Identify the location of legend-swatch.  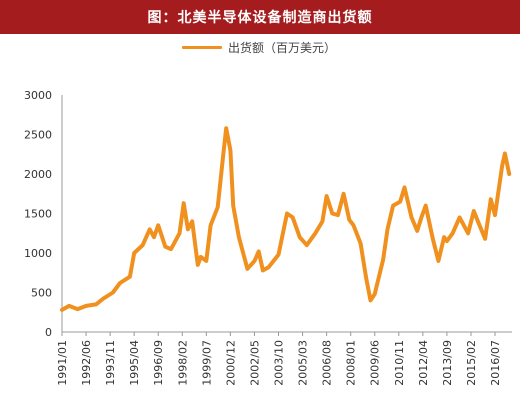
(202, 47).